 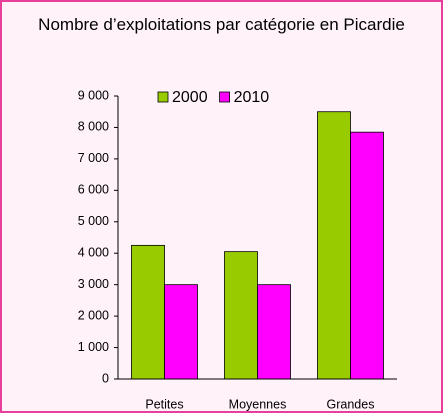 I want to click on y-tick-label: 5 000, so click(x=93, y=221).